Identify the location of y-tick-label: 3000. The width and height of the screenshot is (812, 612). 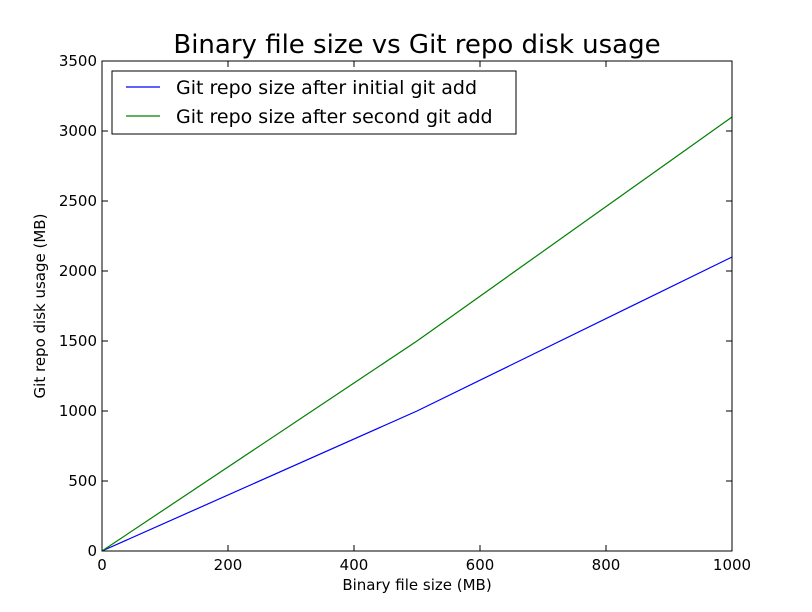
(78, 131).